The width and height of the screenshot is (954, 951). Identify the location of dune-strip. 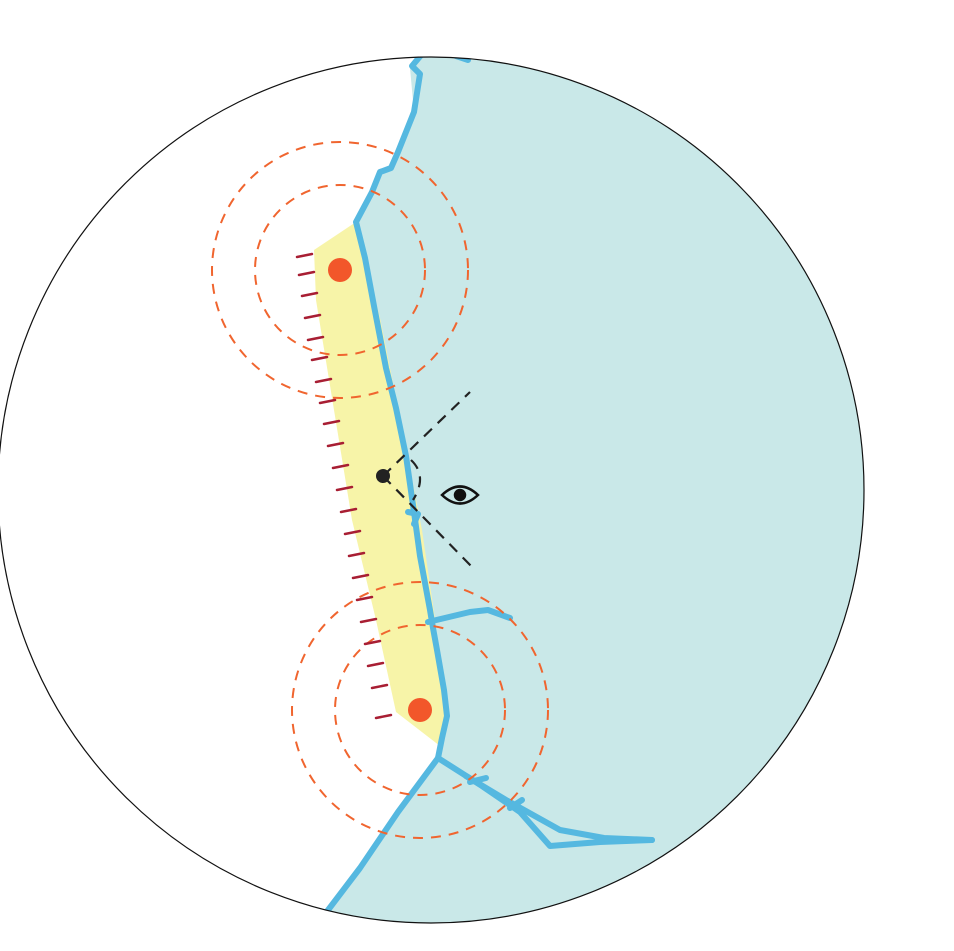
(380, 484).